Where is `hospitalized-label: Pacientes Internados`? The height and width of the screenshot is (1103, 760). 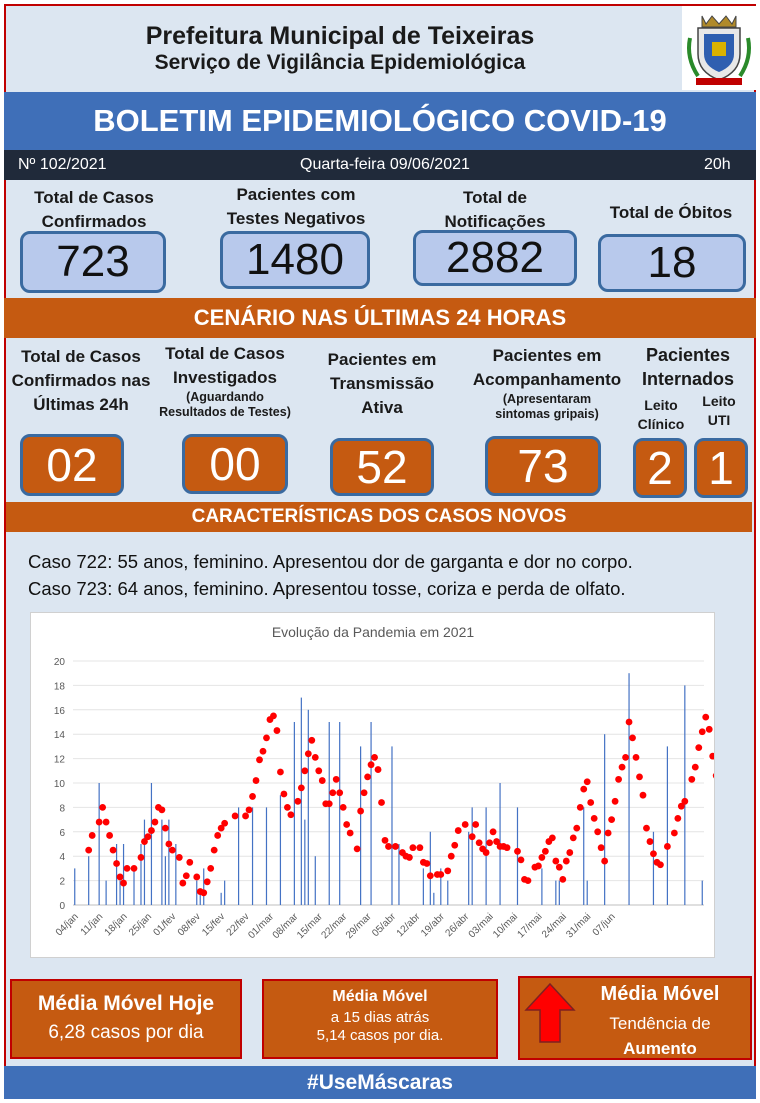
hospitalized-label: Pacientes Internados is located at coordinates (687, 367).